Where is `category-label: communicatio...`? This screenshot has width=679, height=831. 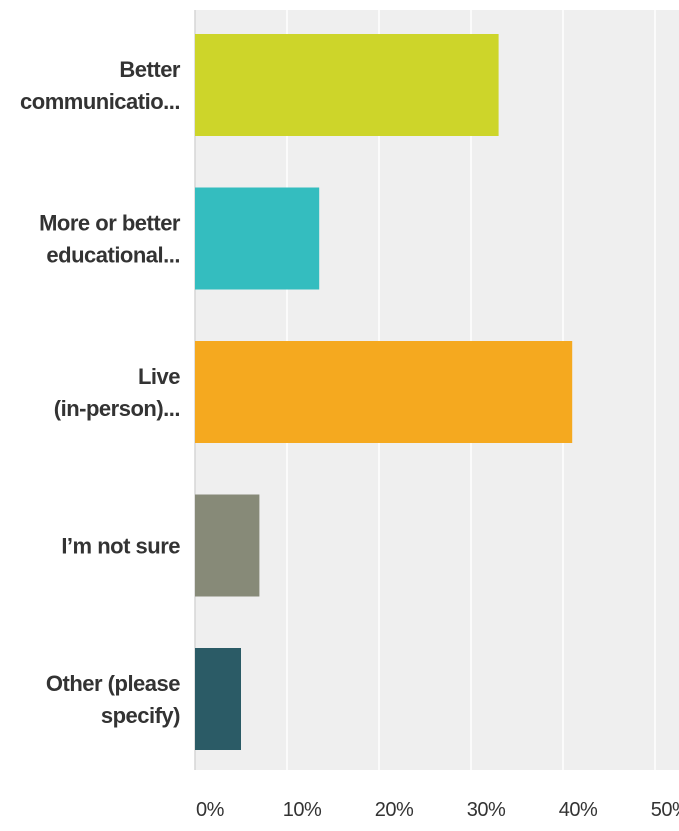 category-label: communicatio... is located at coordinates (100, 101).